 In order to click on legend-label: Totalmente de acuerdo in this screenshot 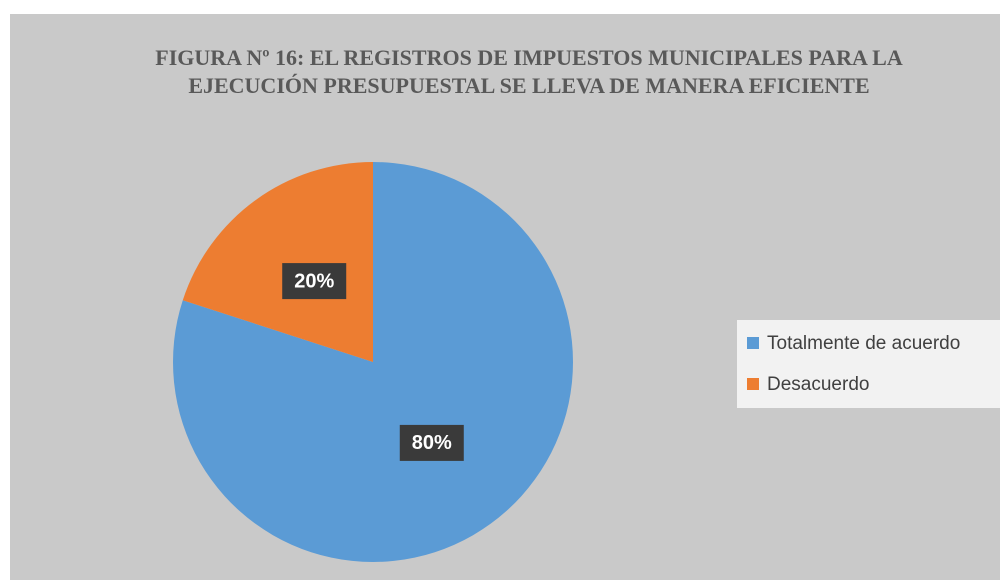, I will do `click(863, 343)`.